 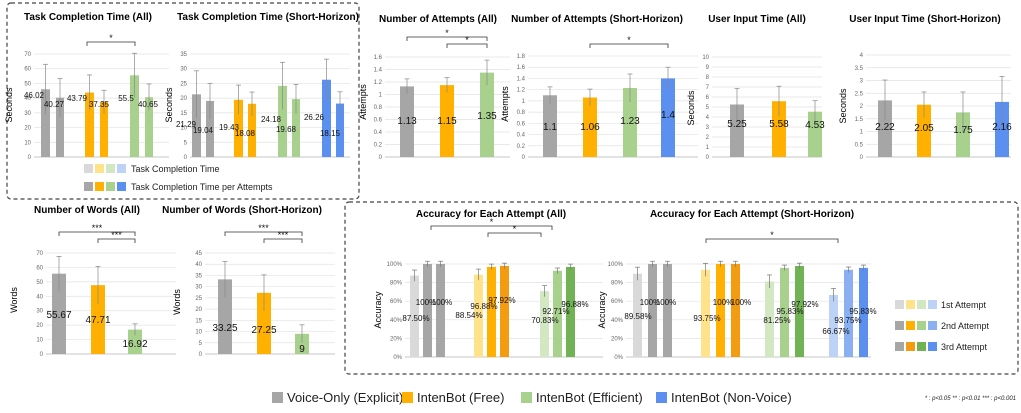 What do you see at coordinates (942, 326) in the screenshot?
I see `attempt-legend: 1st Attempt 2nd Attempt 3rd Attempt` at bounding box center [942, 326].